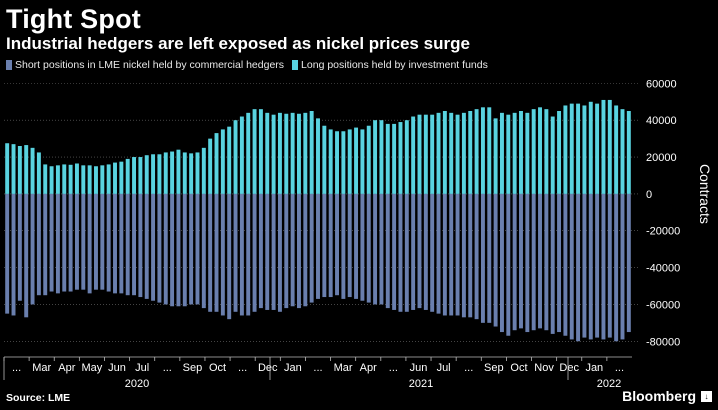 The width and height of the screenshot is (718, 410). Describe the element at coordinates (368, 368) in the screenshot. I see `x-tick-label: Apr` at that location.